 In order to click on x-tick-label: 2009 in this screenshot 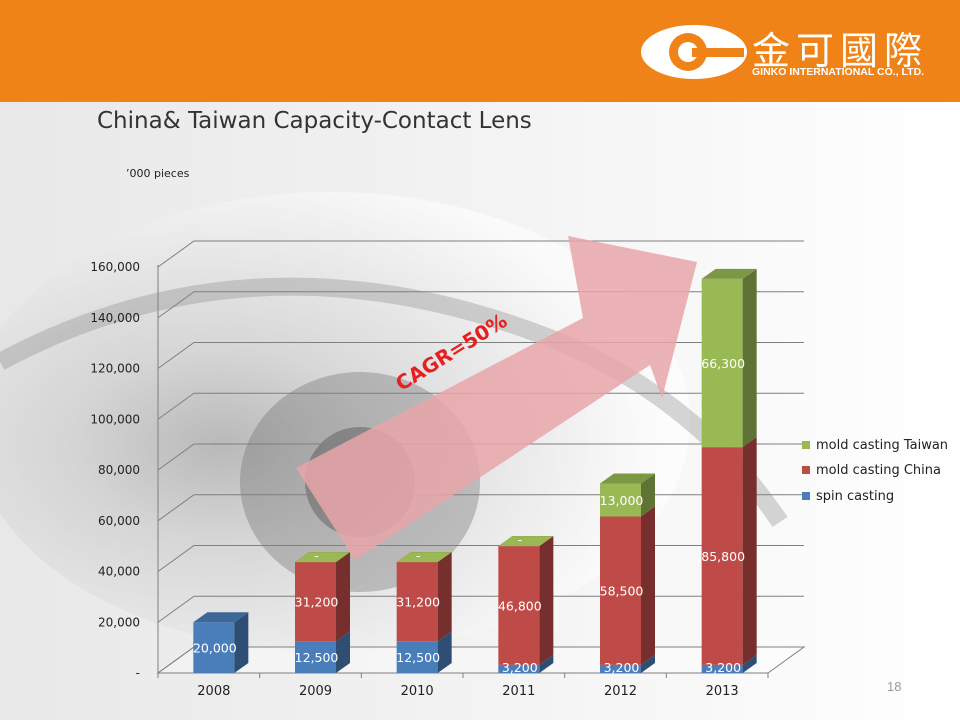, I will do `click(315, 691)`.